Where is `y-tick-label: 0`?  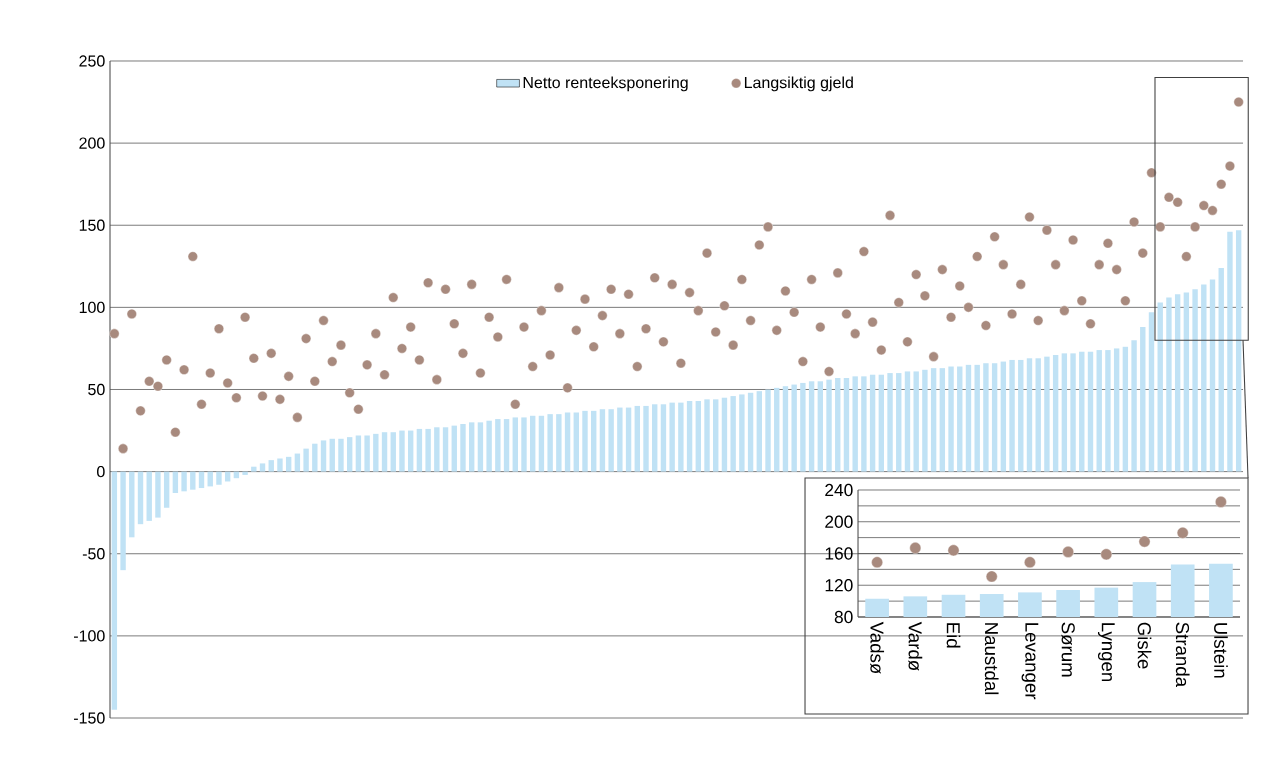
y-tick-label: 0 is located at coordinates (101, 471).